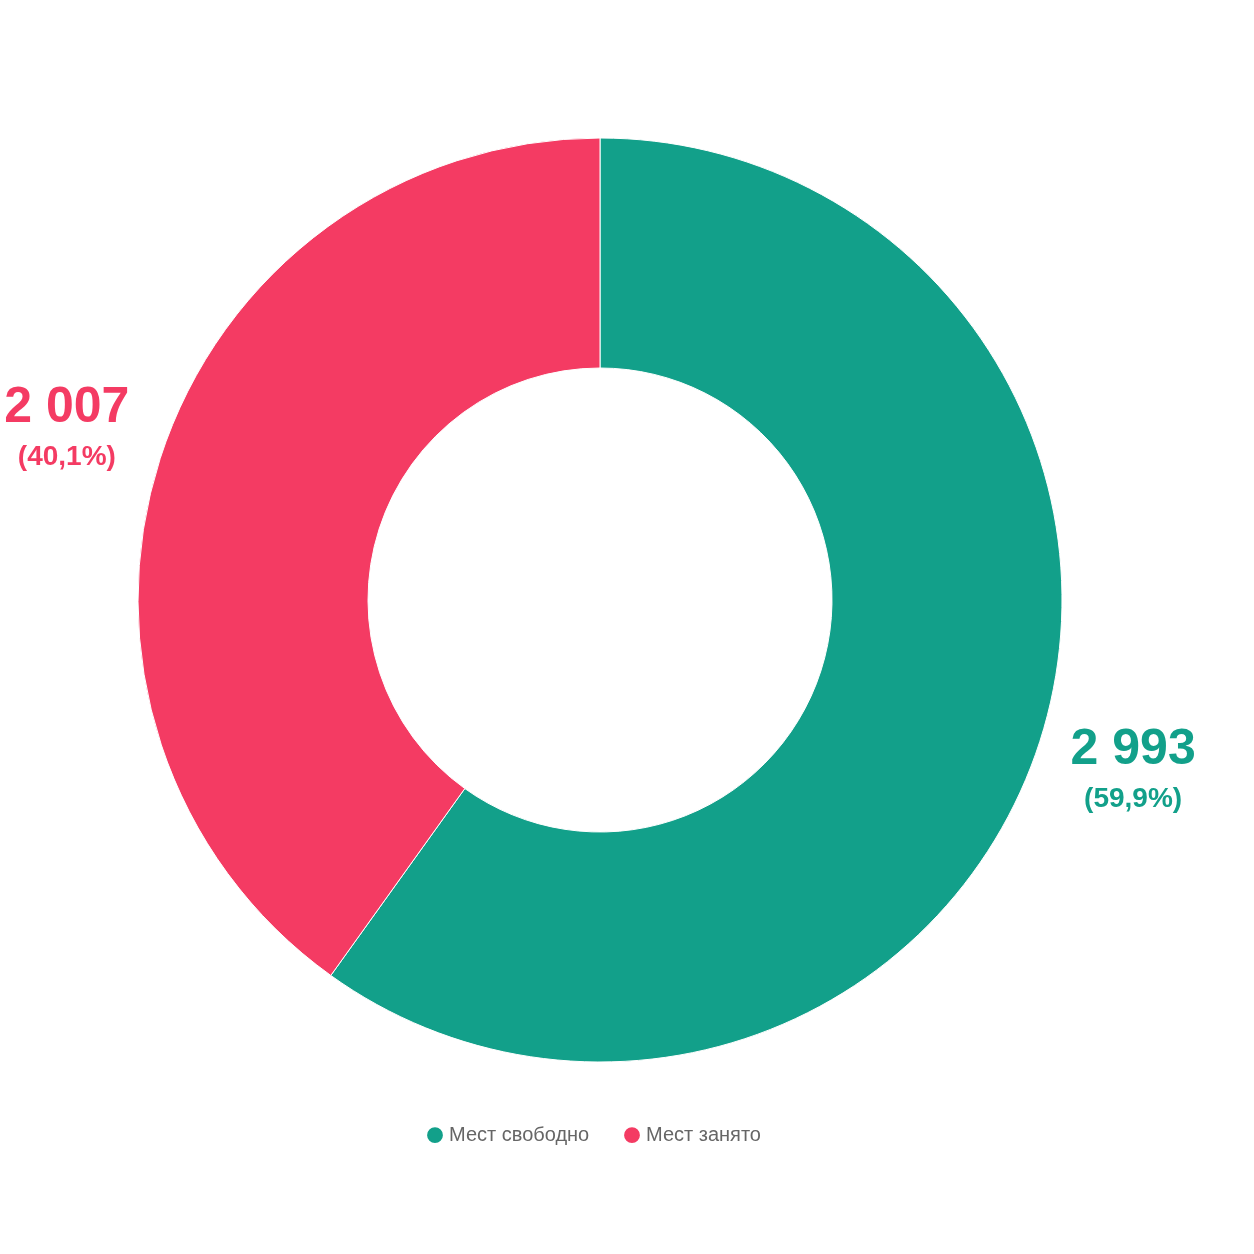 The height and width of the screenshot is (1254, 1254). Describe the element at coordinates (1133, 766) in the screenshot. I see `text: 2 993 (59,9%)` at that location.